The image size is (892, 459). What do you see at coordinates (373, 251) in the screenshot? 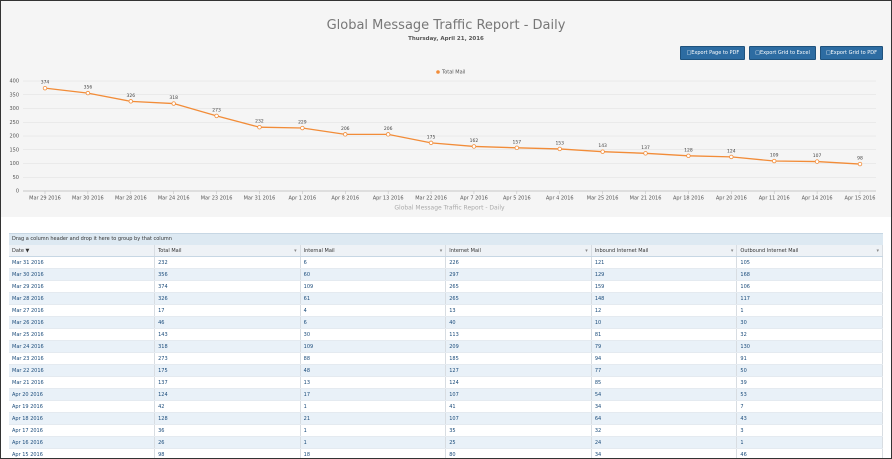
I see `column-header: Internal Mail ▾` at bounding box center [373, 251].